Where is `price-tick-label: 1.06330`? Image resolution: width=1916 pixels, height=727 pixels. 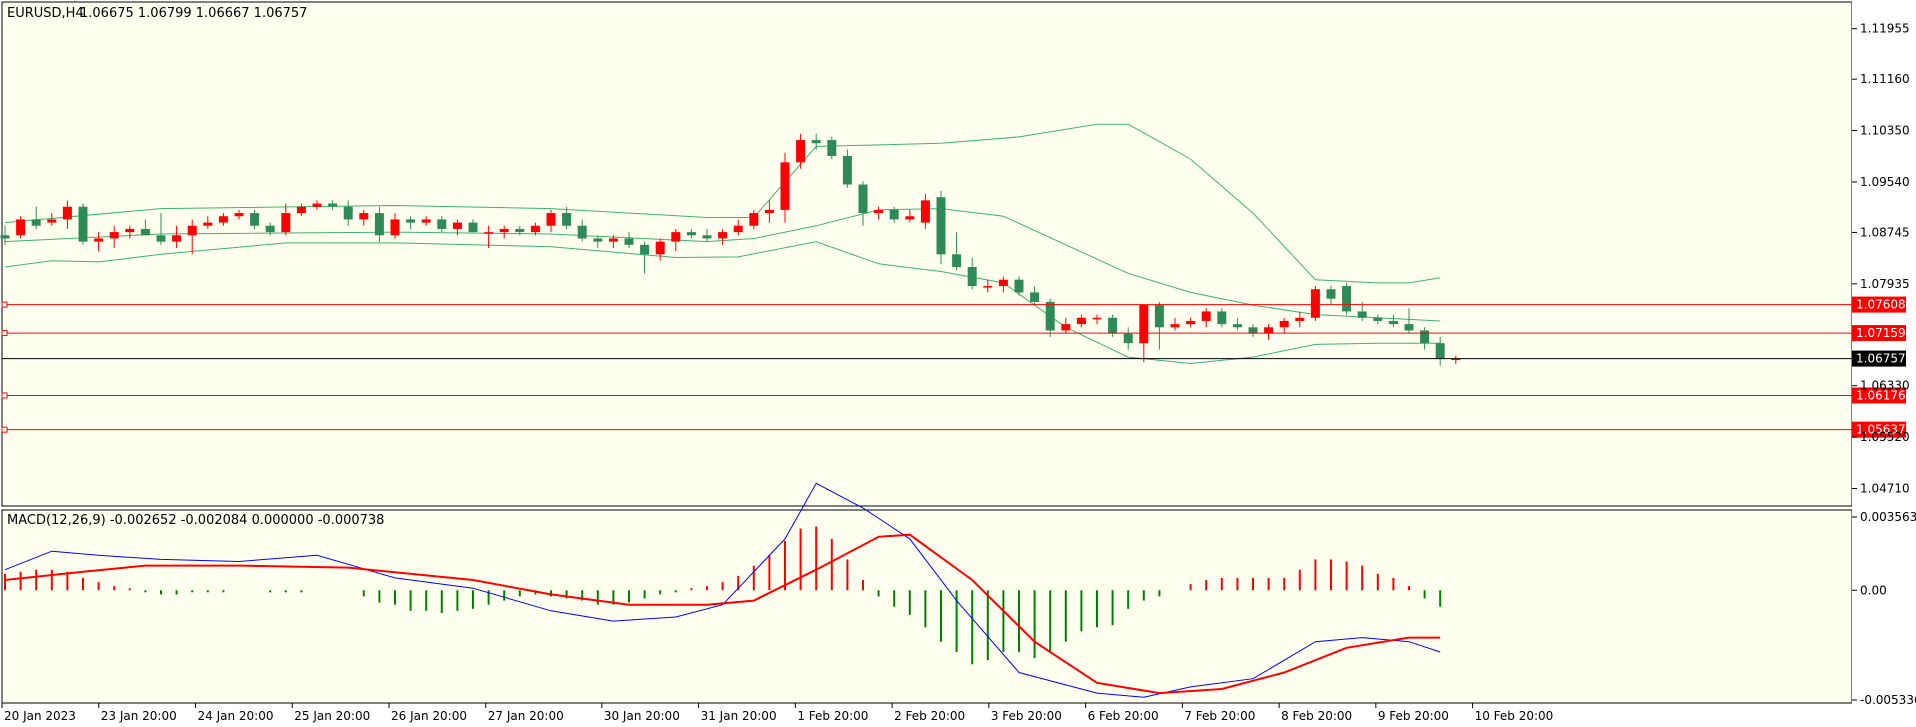 price-tick-label: 1.06330 is located at coordinates (1885, 386).